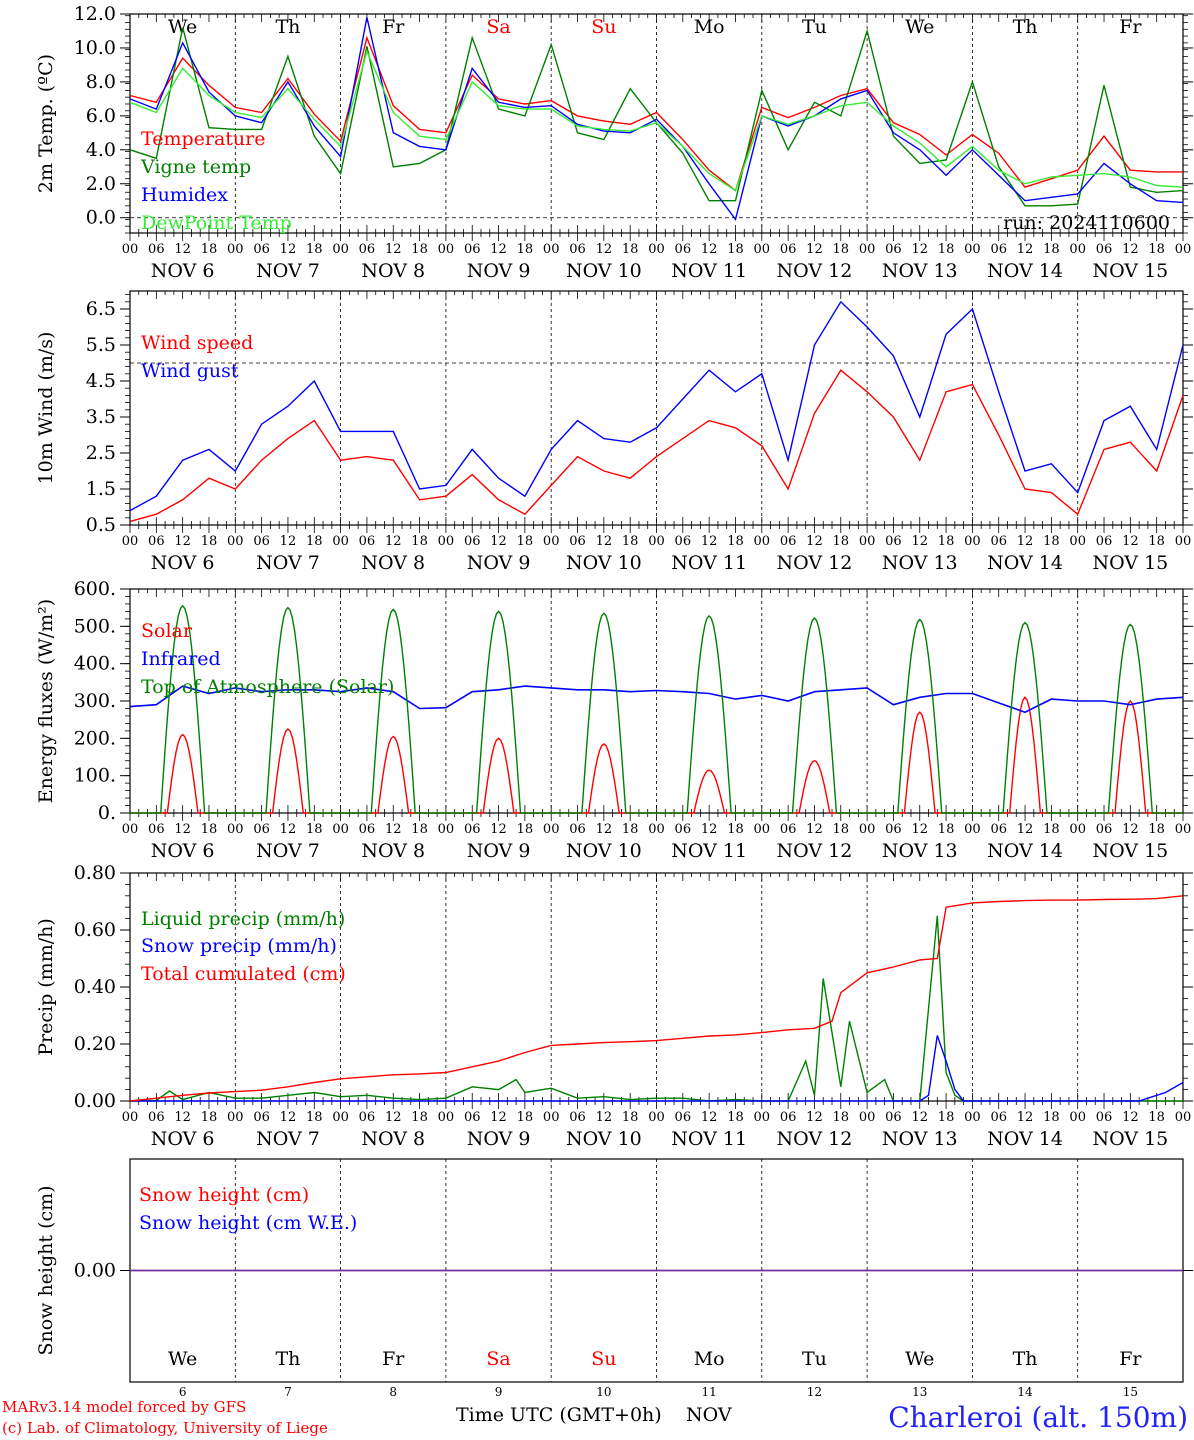 Image resolution: width=1194 pixels, height=1440 pixels. What do you see at coordinates (267, 687) in the screenshot?
I see `legend-label: Top of Atmosphere (Solar)` at bounding box center [267, 687].